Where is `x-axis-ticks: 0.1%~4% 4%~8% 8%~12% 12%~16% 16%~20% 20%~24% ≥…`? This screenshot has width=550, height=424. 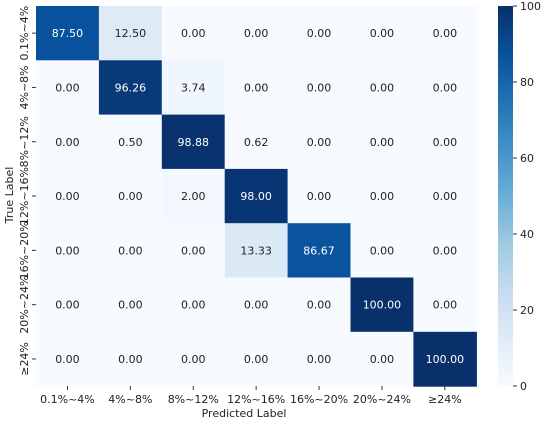
x-axis-ticks: 0.1%~4% 4%~8% 8%~12% 12%~16% 16%~20% 20%~24% ≥… is located at coordinates (251, 396).